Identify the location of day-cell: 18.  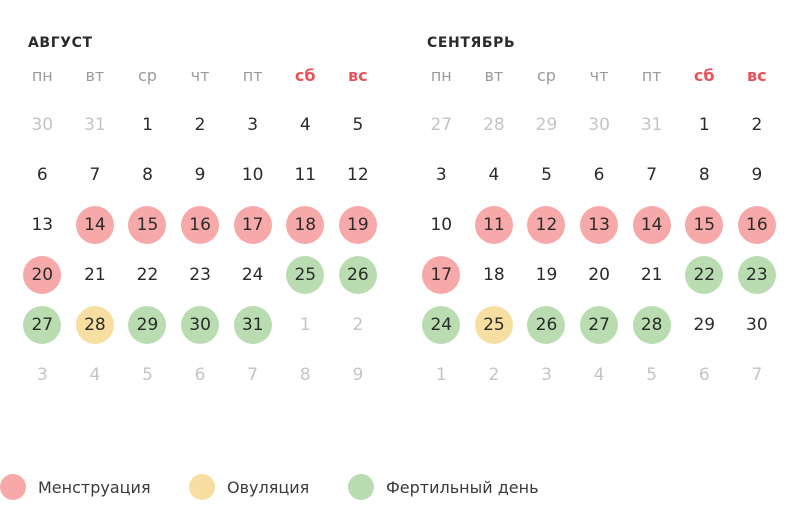
(494, 275).